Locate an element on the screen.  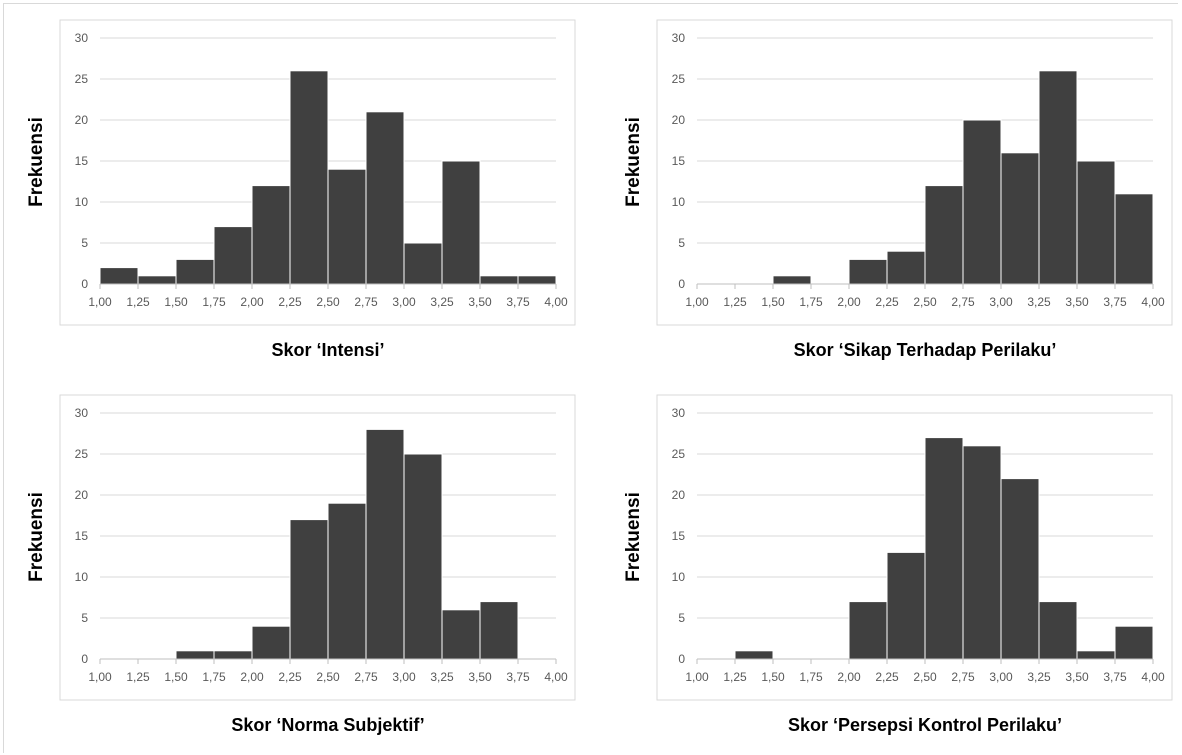
x-axis-label: Skor ‘Sikap Terhadap Perilaku’ is located at coordinates (925, 350).